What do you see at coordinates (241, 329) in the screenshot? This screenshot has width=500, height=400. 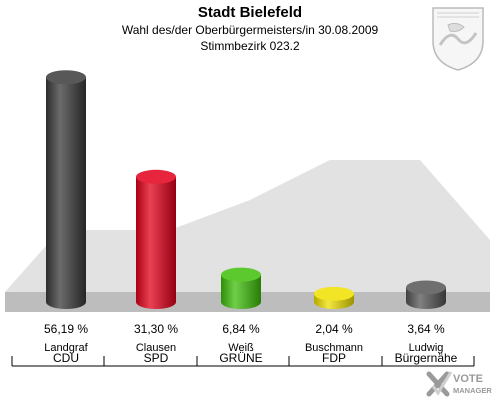 I see `value-label: 6,84 %` at bounding box center [241, 329].